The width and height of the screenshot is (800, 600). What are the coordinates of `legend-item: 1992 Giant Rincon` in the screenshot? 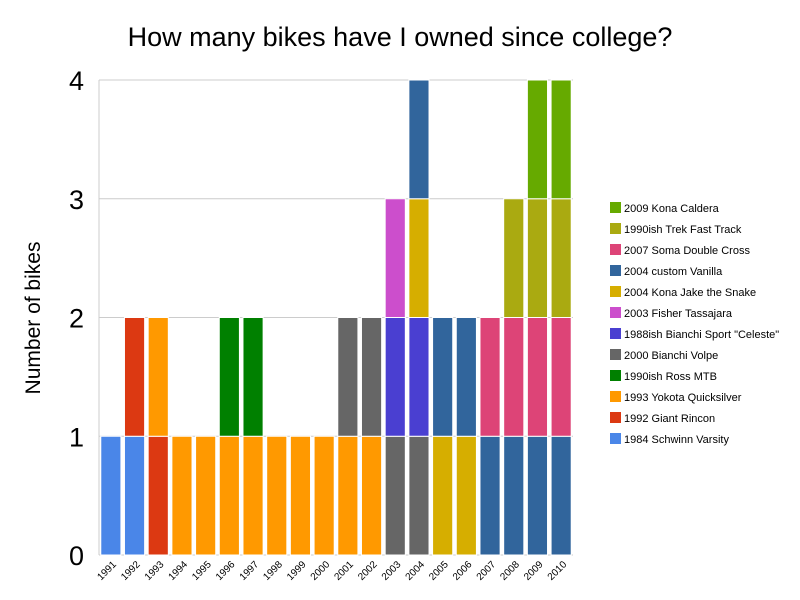 It's located at (662, 418).